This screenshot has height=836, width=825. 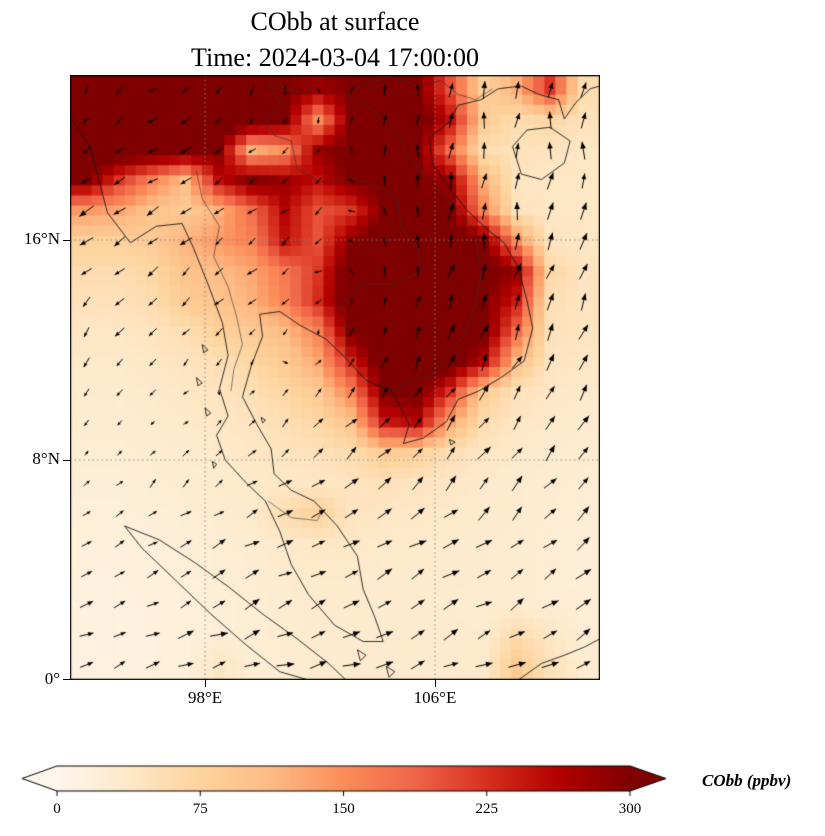 What do you see at coordinates (57, 809) in the screenshot?
I see `colorbar-tick-0: 0` at bounding box center [57, 809].